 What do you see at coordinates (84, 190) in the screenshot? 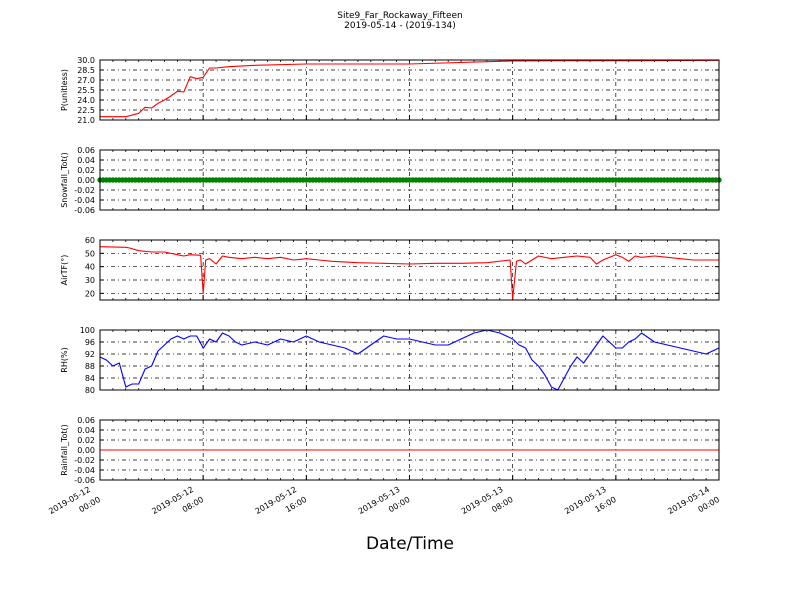
I see `panel-2-ytick-label: -0.02` at bounding box center [84, 190].